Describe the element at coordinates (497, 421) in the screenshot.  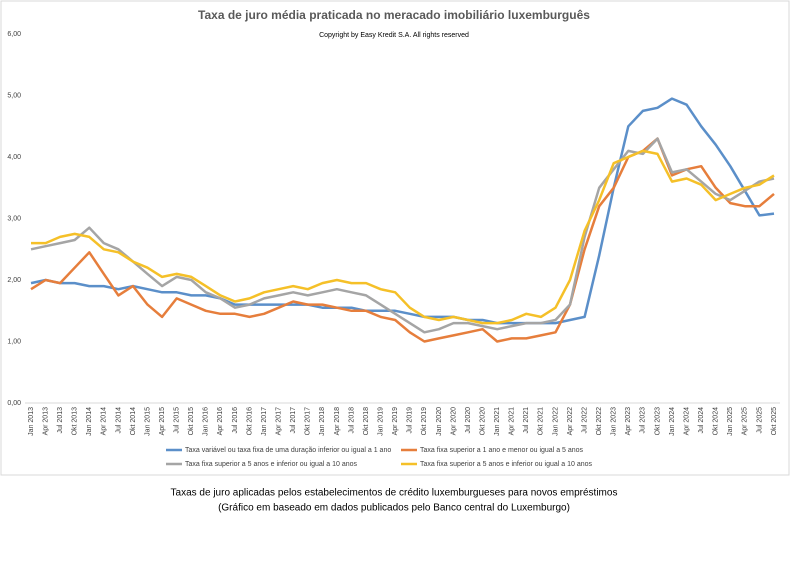
I see `x-tick-label: Jan 2021` at that location.